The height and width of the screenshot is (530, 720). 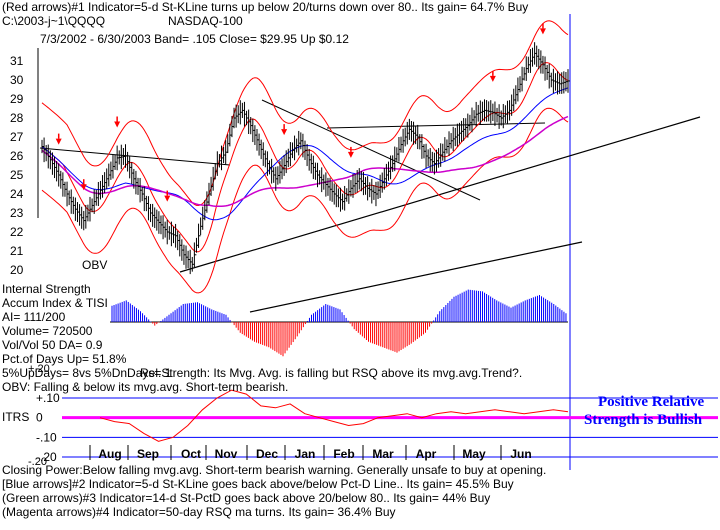 I want to click on itrs-series, so click(x=334, y=415).